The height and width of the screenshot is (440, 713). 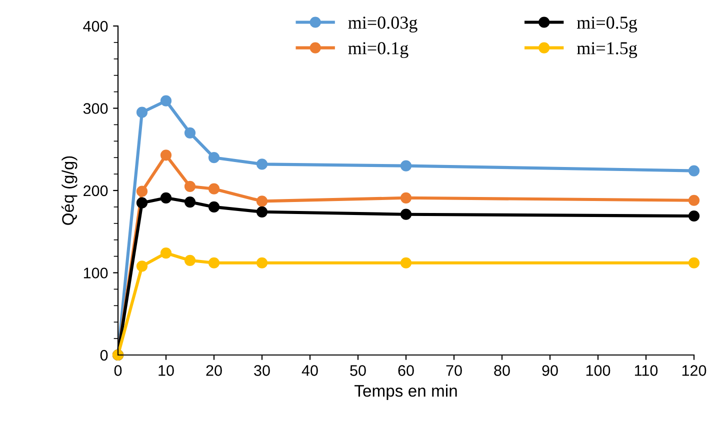 What do you see at coordinates (405, 392) in the screenshot?
I see `x-axis-title: Temps en min` at bounding box center [405, 392].